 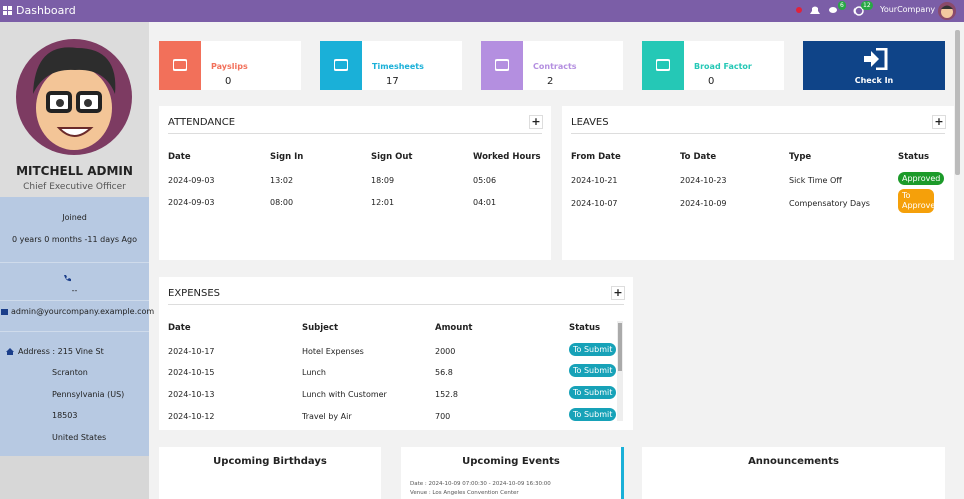 I want to click on birthdays-title: Upcoming Birthdays, so click(x=270, y=461).